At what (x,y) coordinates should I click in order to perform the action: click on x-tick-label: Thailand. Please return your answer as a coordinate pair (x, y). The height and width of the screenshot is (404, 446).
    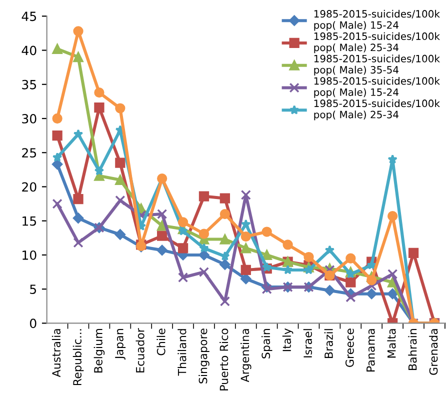
    Looking at the image, I should click on (182, 352).